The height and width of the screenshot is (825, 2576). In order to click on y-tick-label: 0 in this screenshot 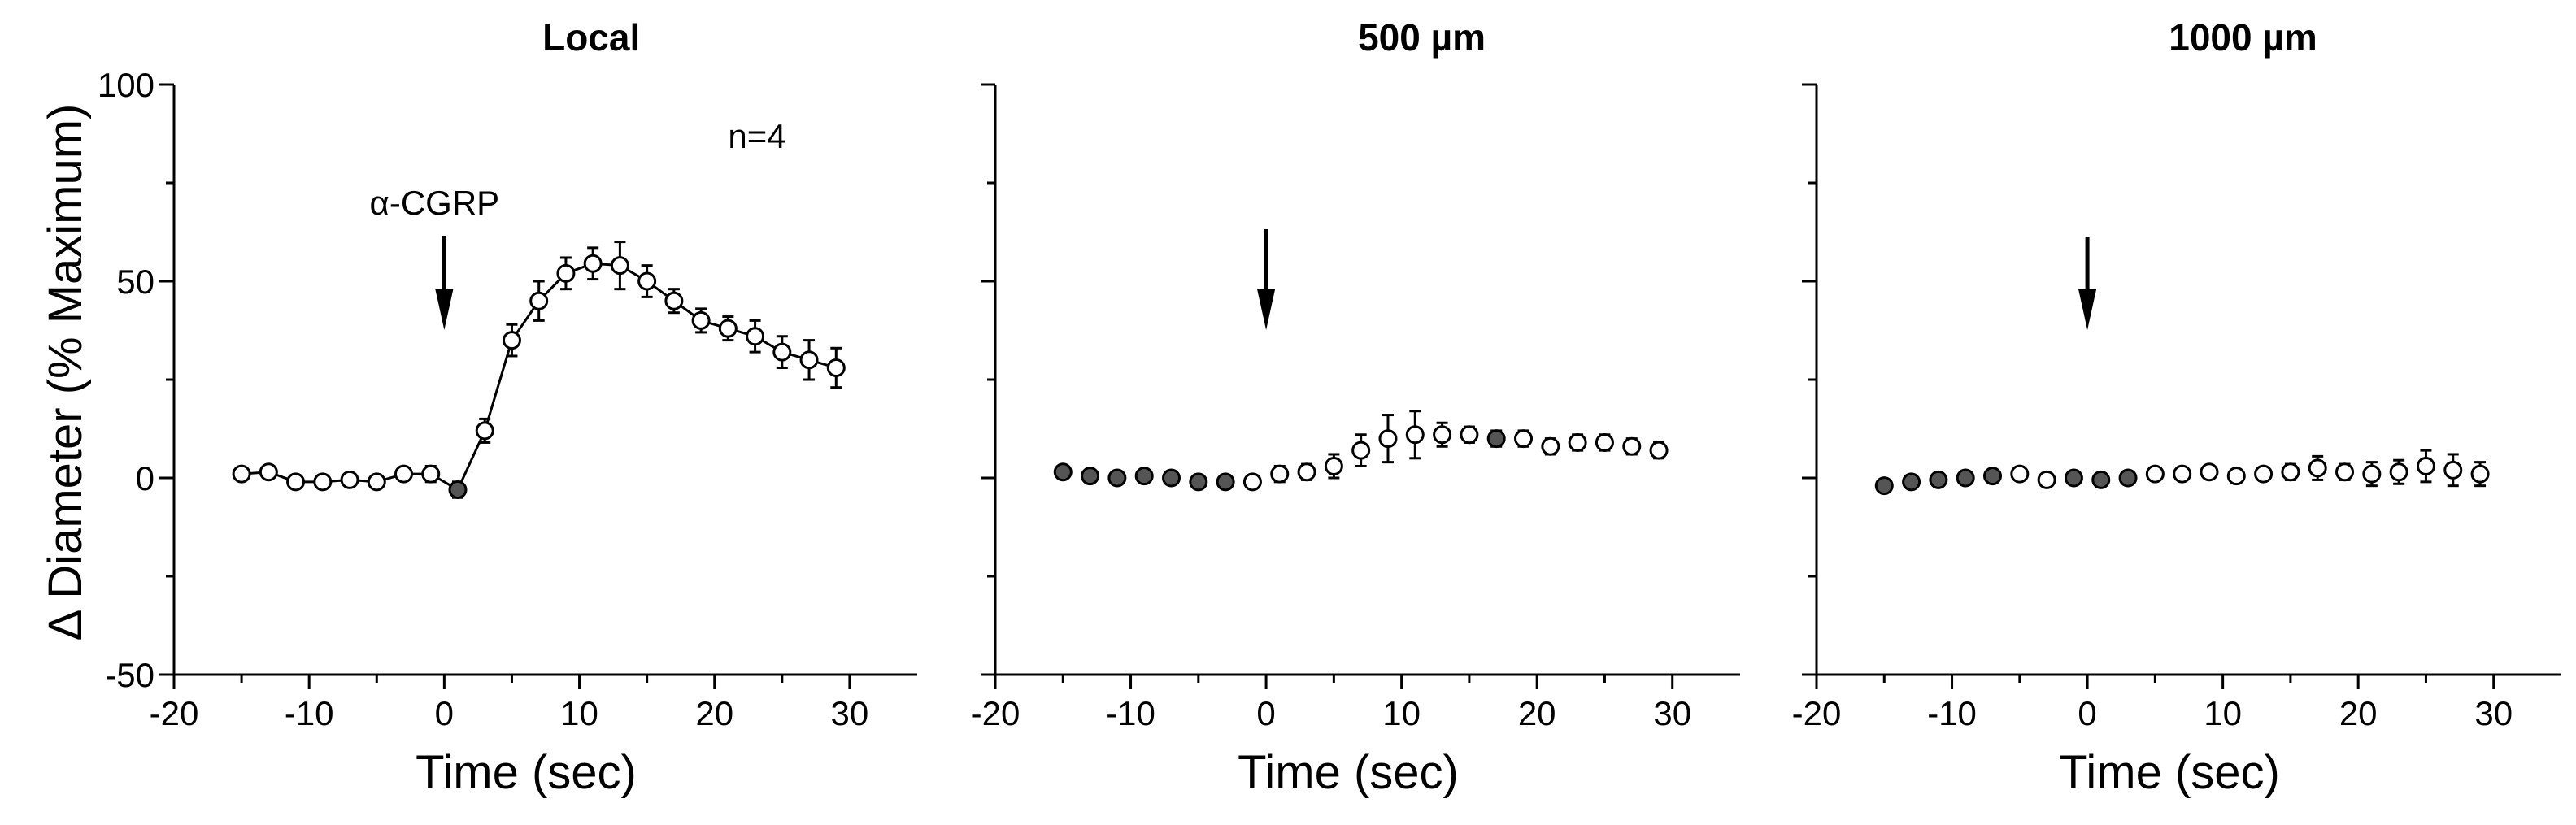, I will do `click(145, 478)`.